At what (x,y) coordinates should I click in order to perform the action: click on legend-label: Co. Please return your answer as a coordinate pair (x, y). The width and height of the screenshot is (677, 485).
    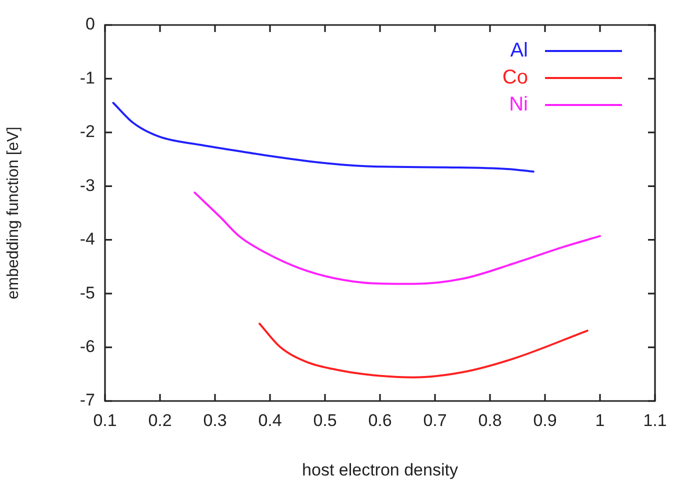
    Looking at the image, I should click on (515, 77).